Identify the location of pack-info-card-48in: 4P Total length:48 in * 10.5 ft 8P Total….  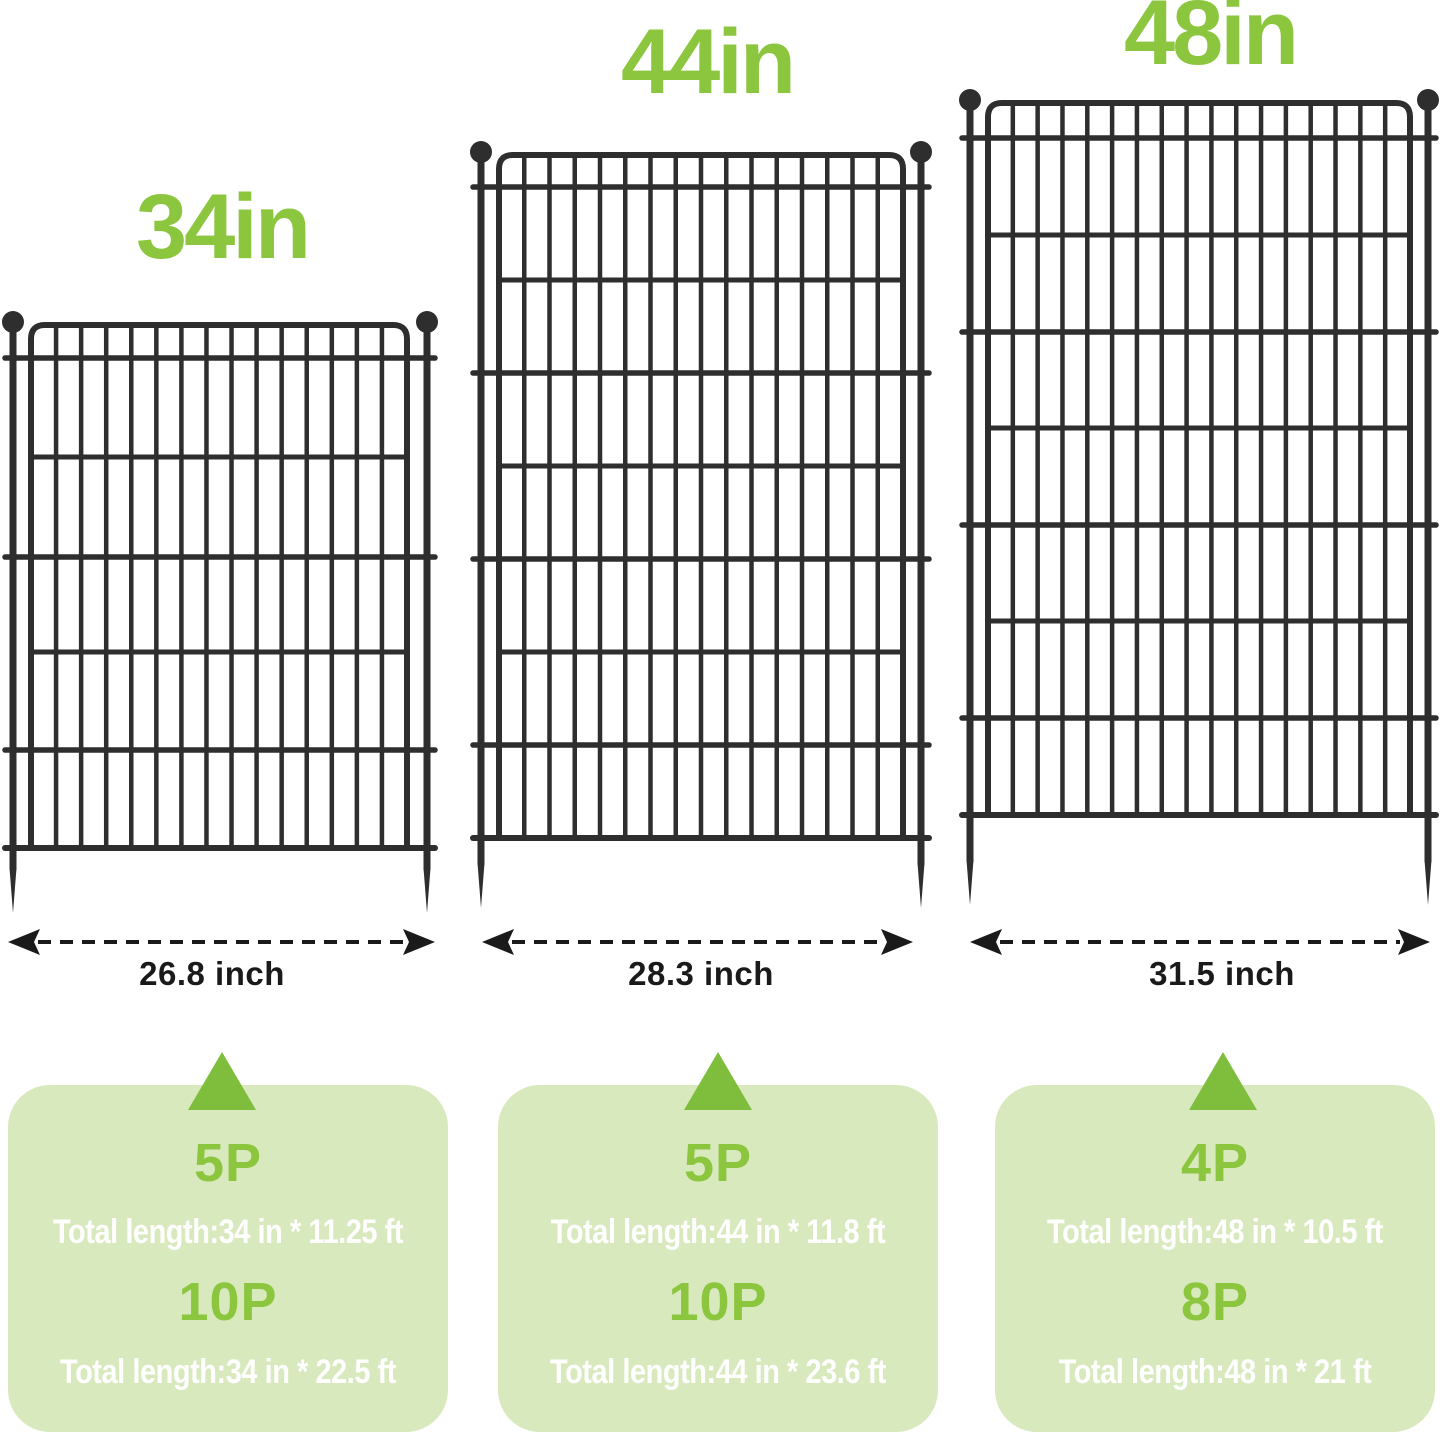
(1215, 1242).